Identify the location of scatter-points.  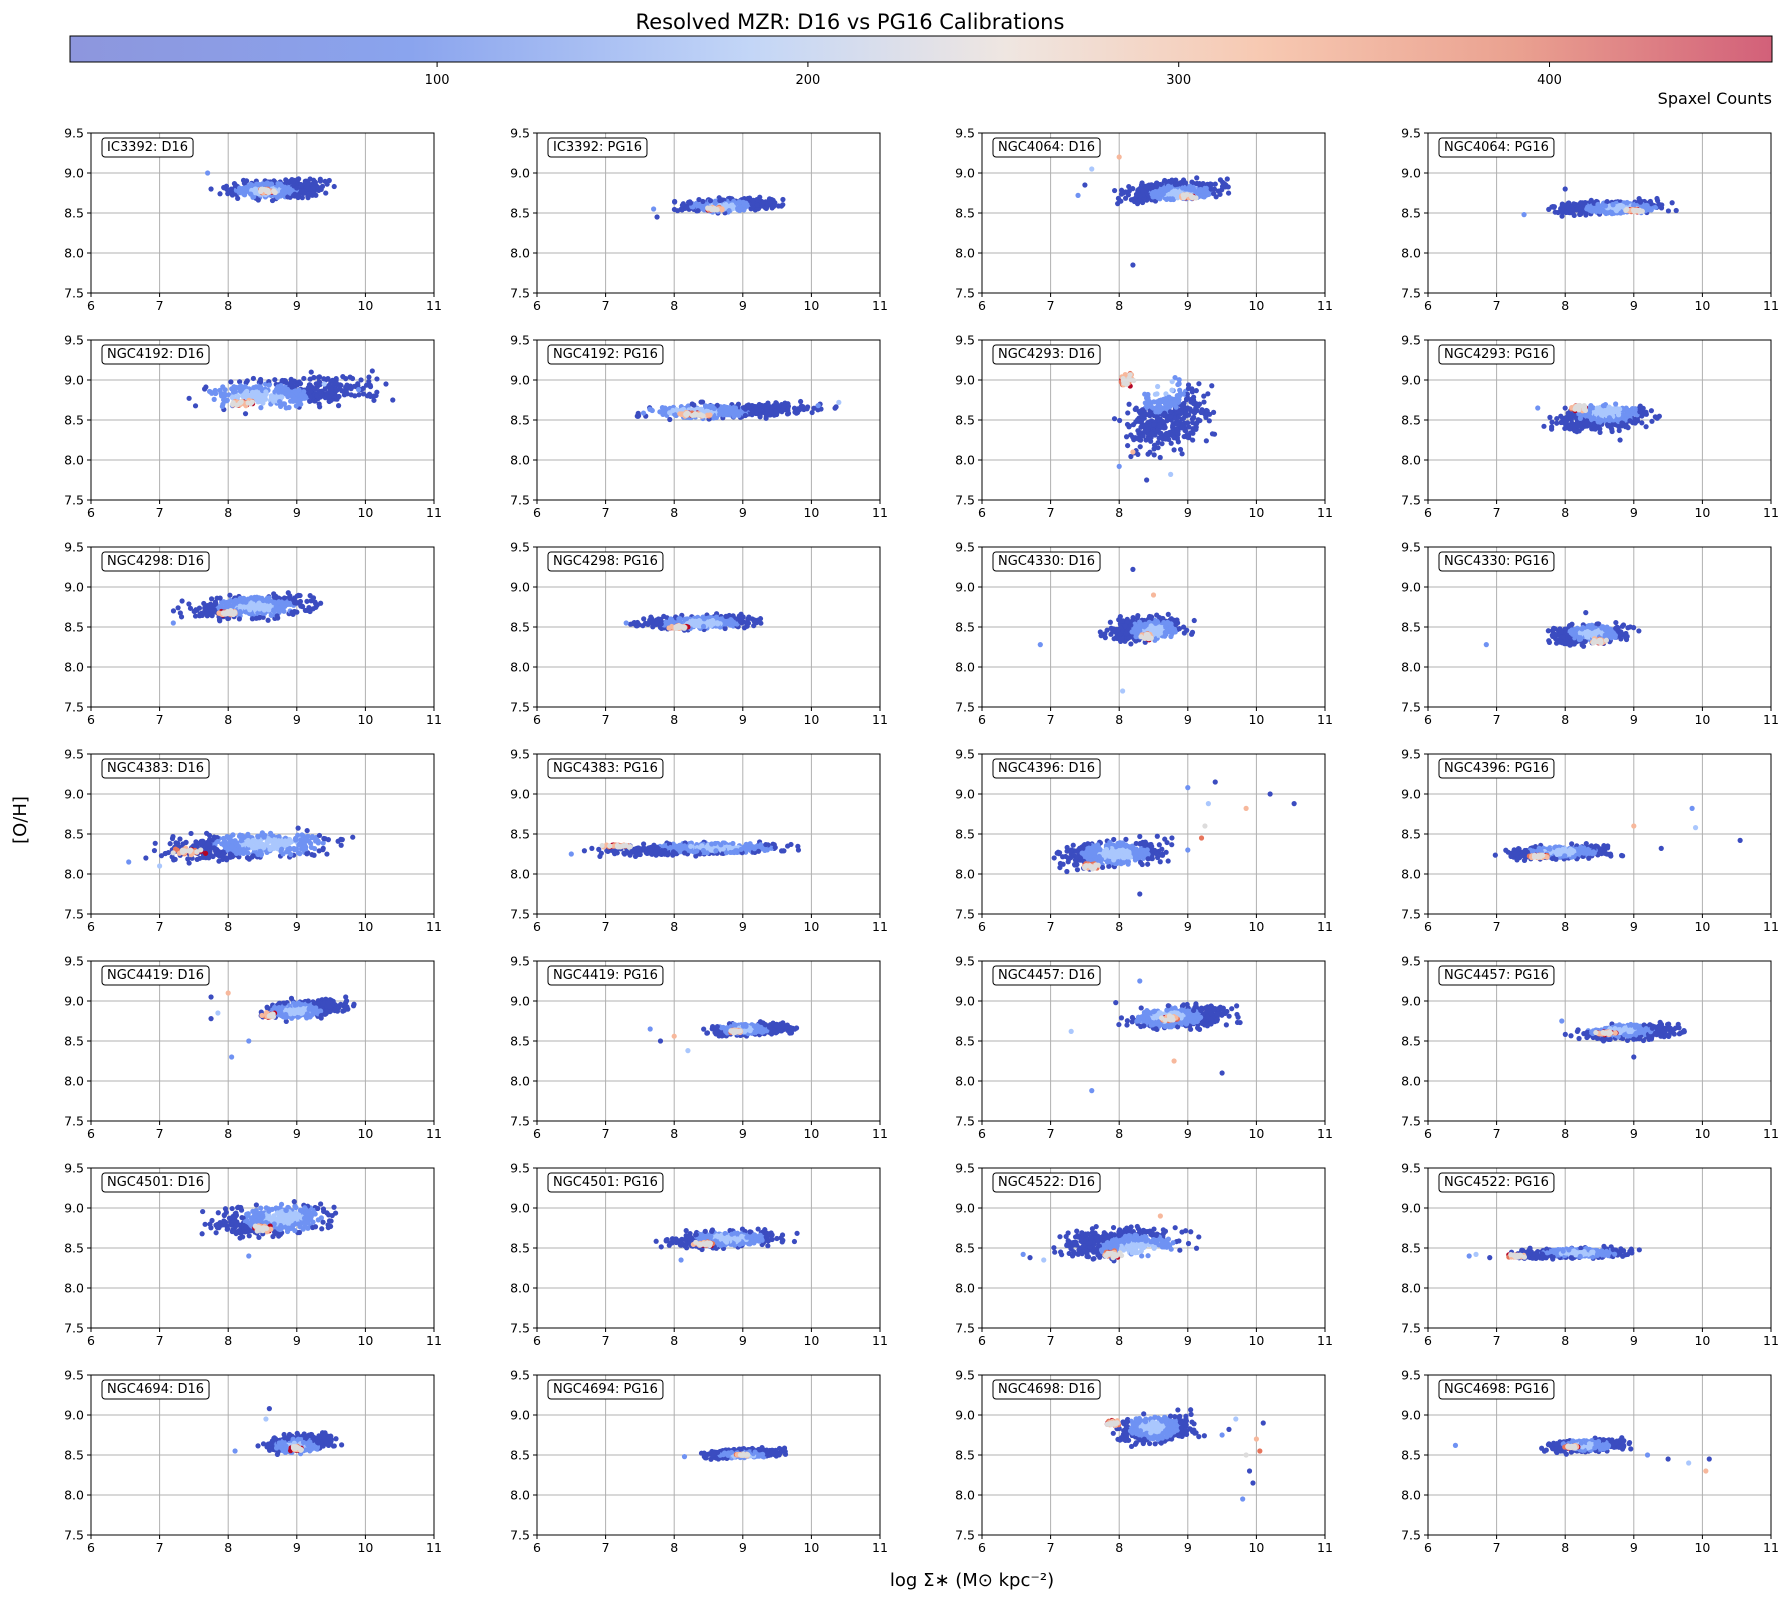
(247, 608).